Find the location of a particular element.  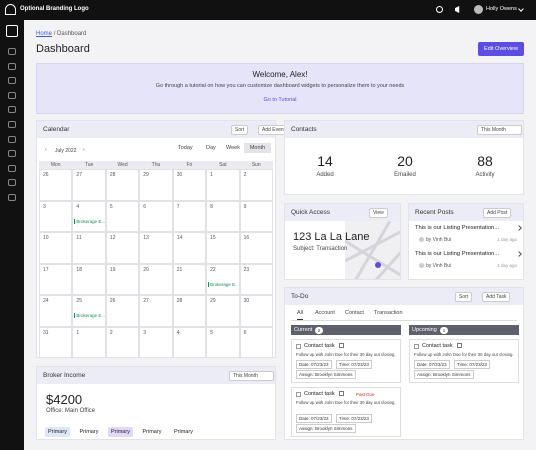

card-header: Contacts This Month is located at coordinates (404, 129).